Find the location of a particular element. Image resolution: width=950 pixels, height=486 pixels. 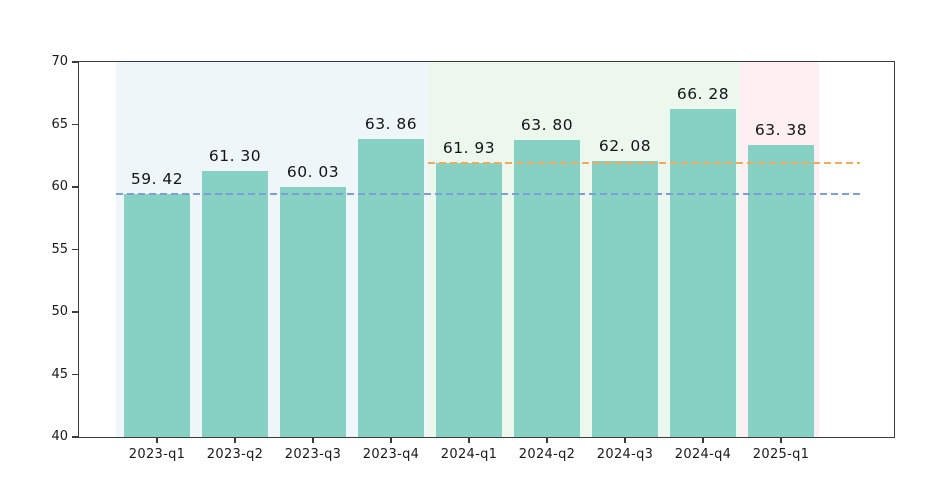

bar-2025-q1 is located at coordinates (781, 290).